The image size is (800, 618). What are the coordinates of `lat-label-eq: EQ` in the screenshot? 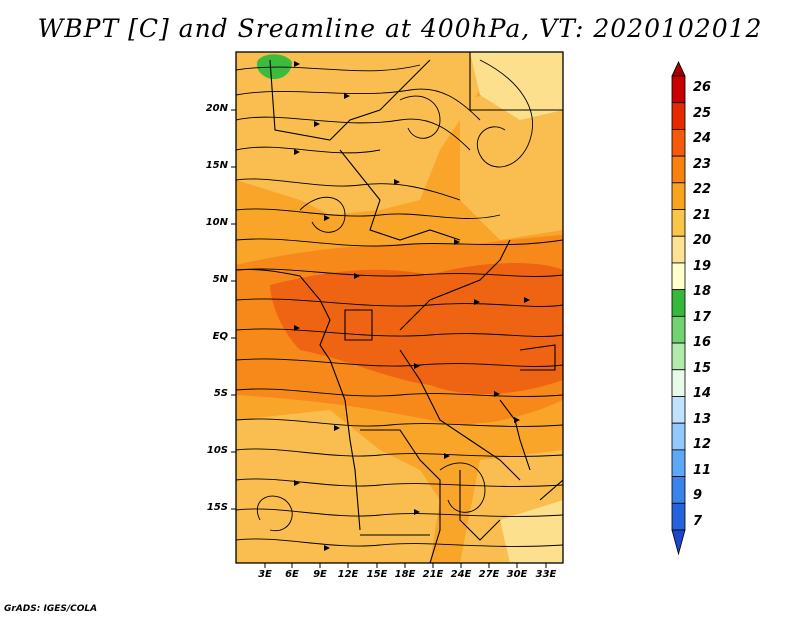 It's located at (220, 336).